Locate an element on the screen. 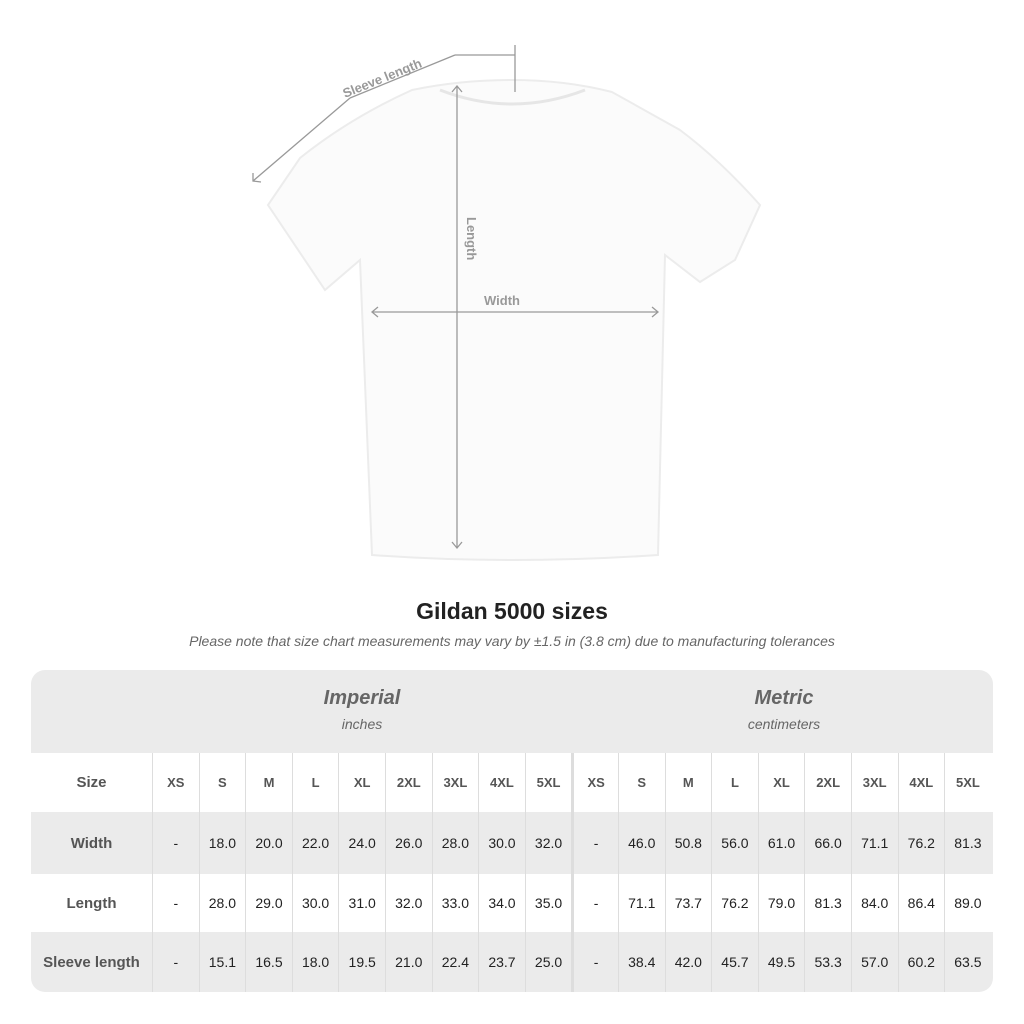  page-title: Gildan 5000 sizes is located at coordinates (512, 611).